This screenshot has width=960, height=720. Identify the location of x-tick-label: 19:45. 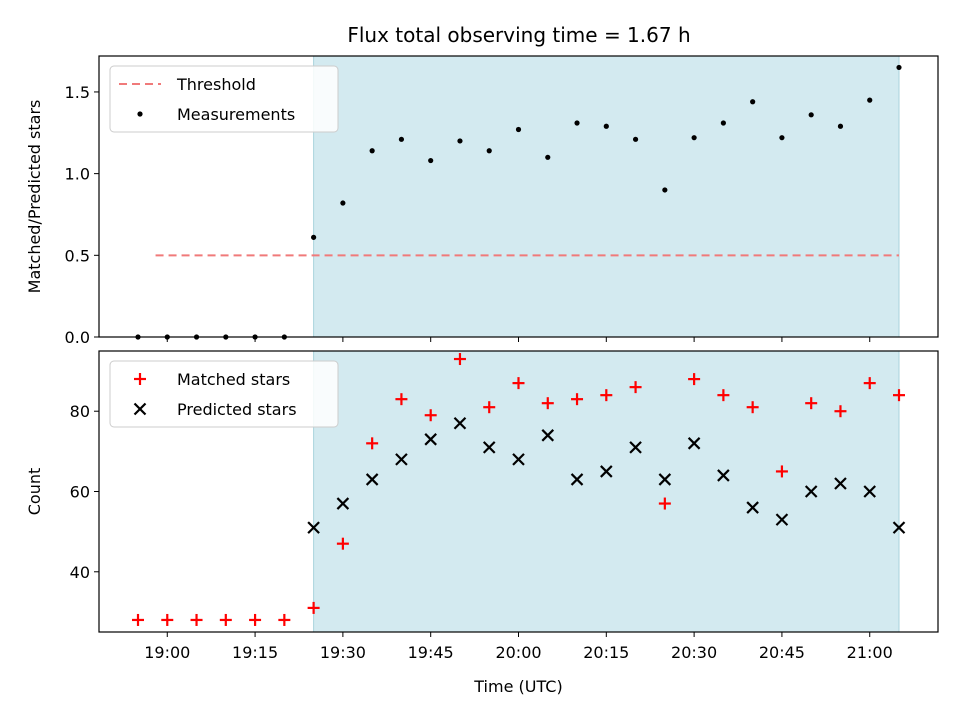
(431, 652).